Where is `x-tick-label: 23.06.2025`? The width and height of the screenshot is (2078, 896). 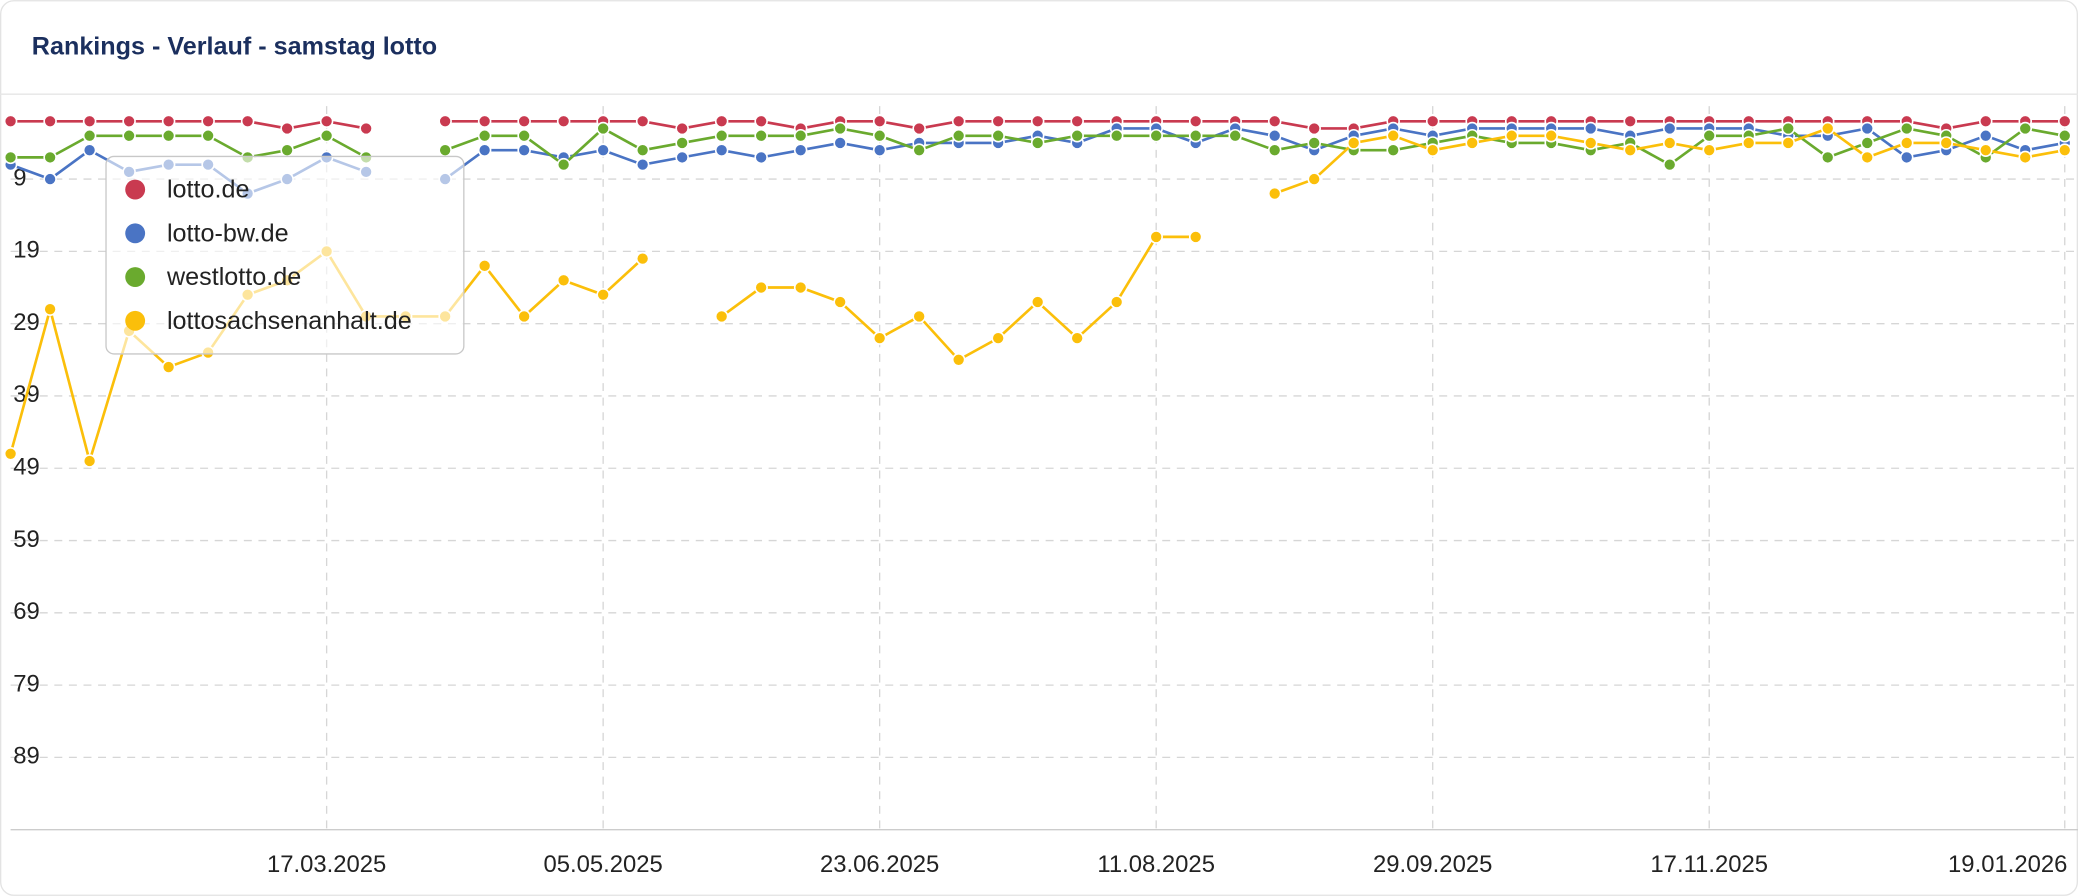 x-tick-label: 23.06.2025 is located at coordinates (879, 864).